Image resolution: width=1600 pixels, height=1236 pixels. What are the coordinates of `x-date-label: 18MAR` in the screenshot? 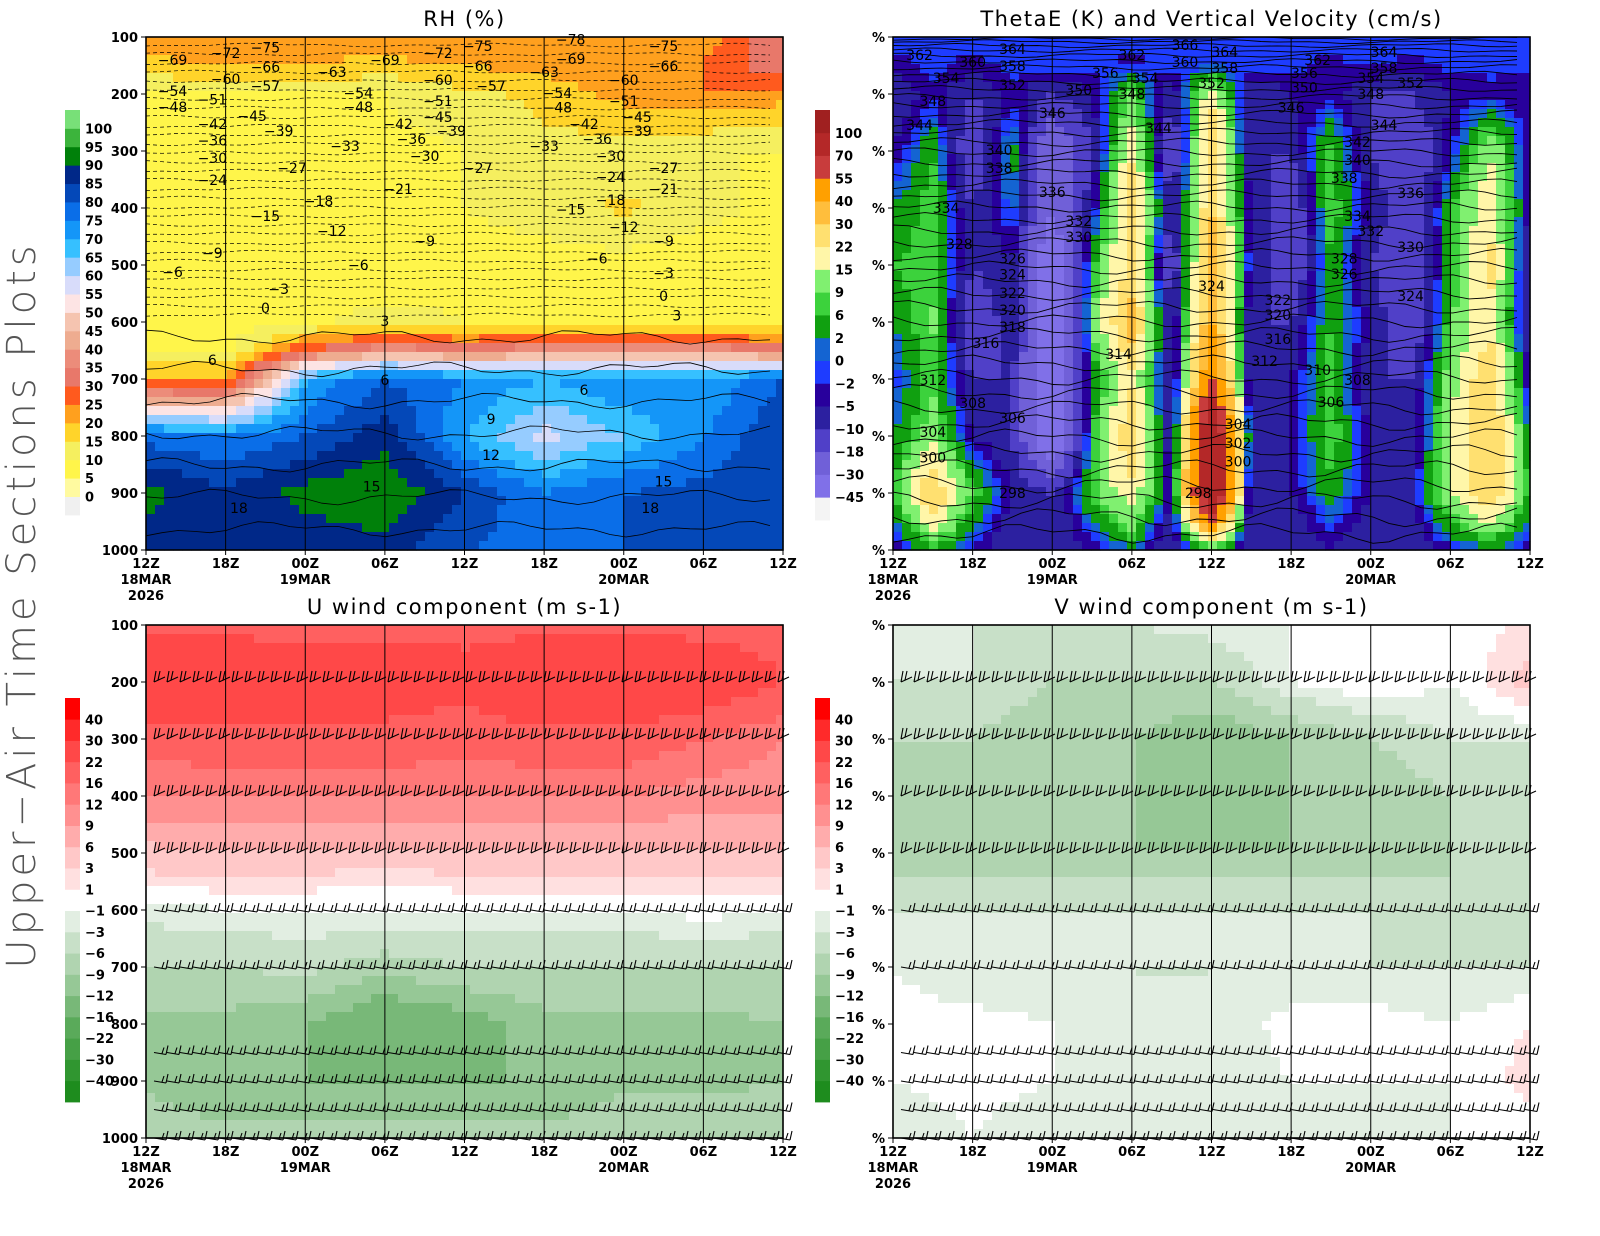 It's located at (145, 580).